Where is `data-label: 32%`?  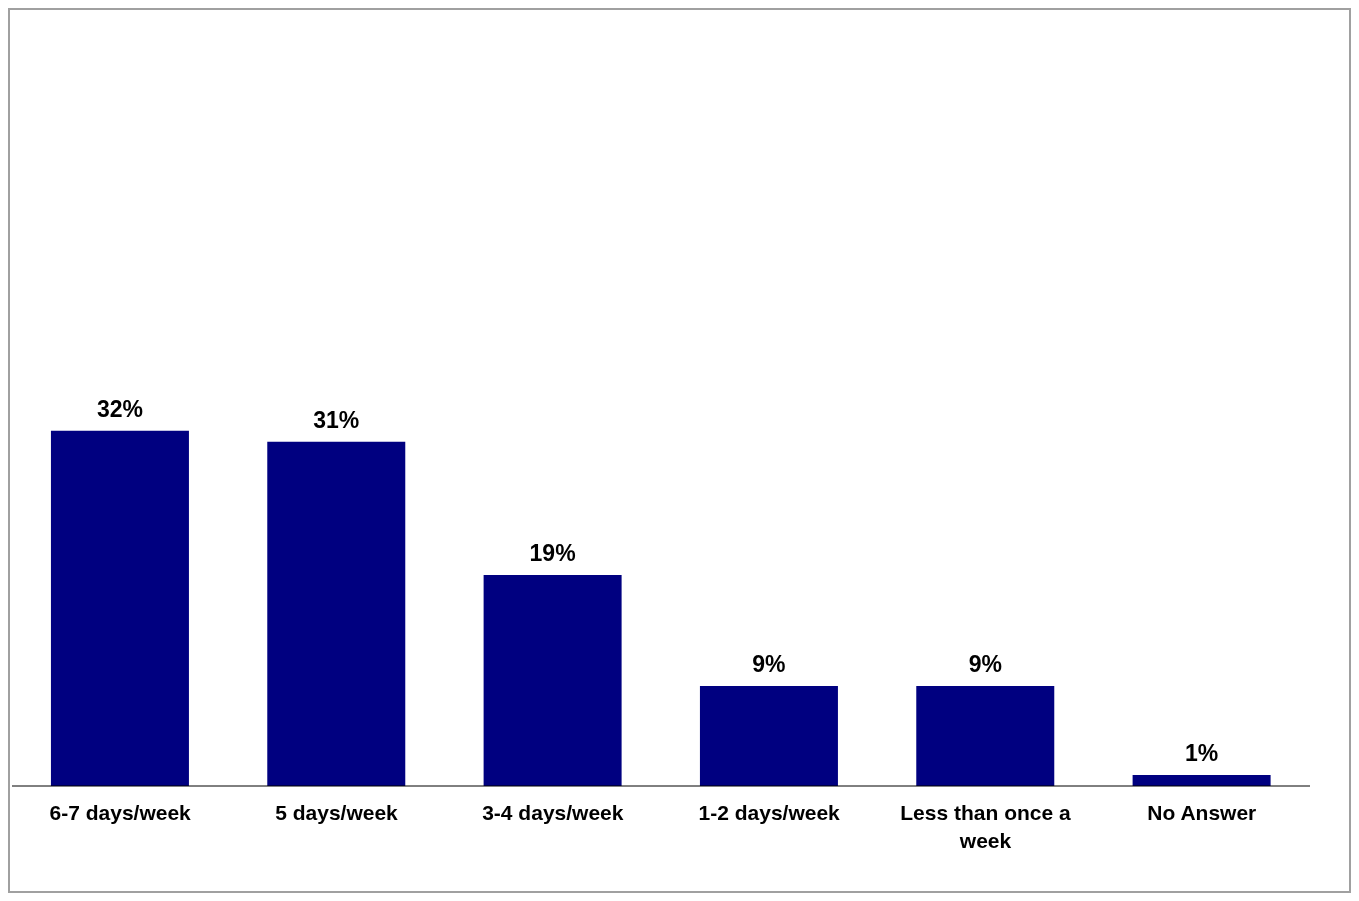
data-label: 32% is located at coordinates (119, 408).